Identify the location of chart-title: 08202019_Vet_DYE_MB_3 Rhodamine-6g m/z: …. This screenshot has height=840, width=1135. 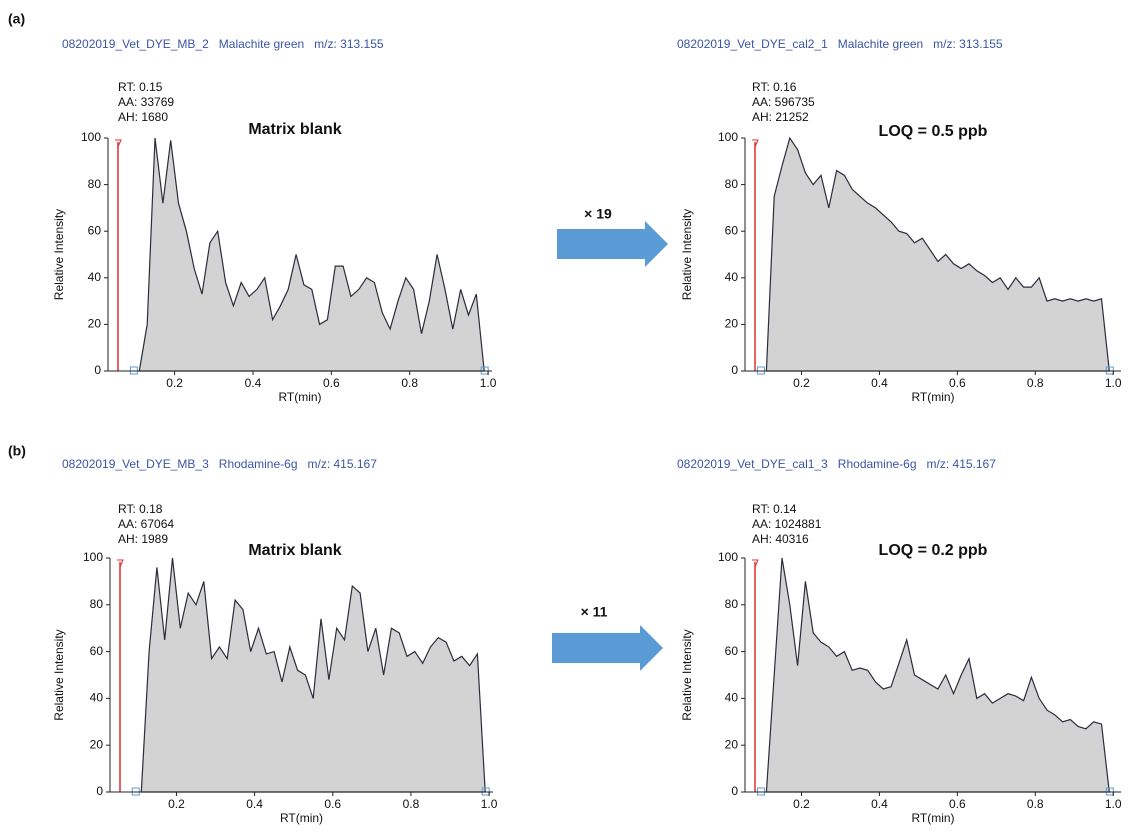
(219, 464).